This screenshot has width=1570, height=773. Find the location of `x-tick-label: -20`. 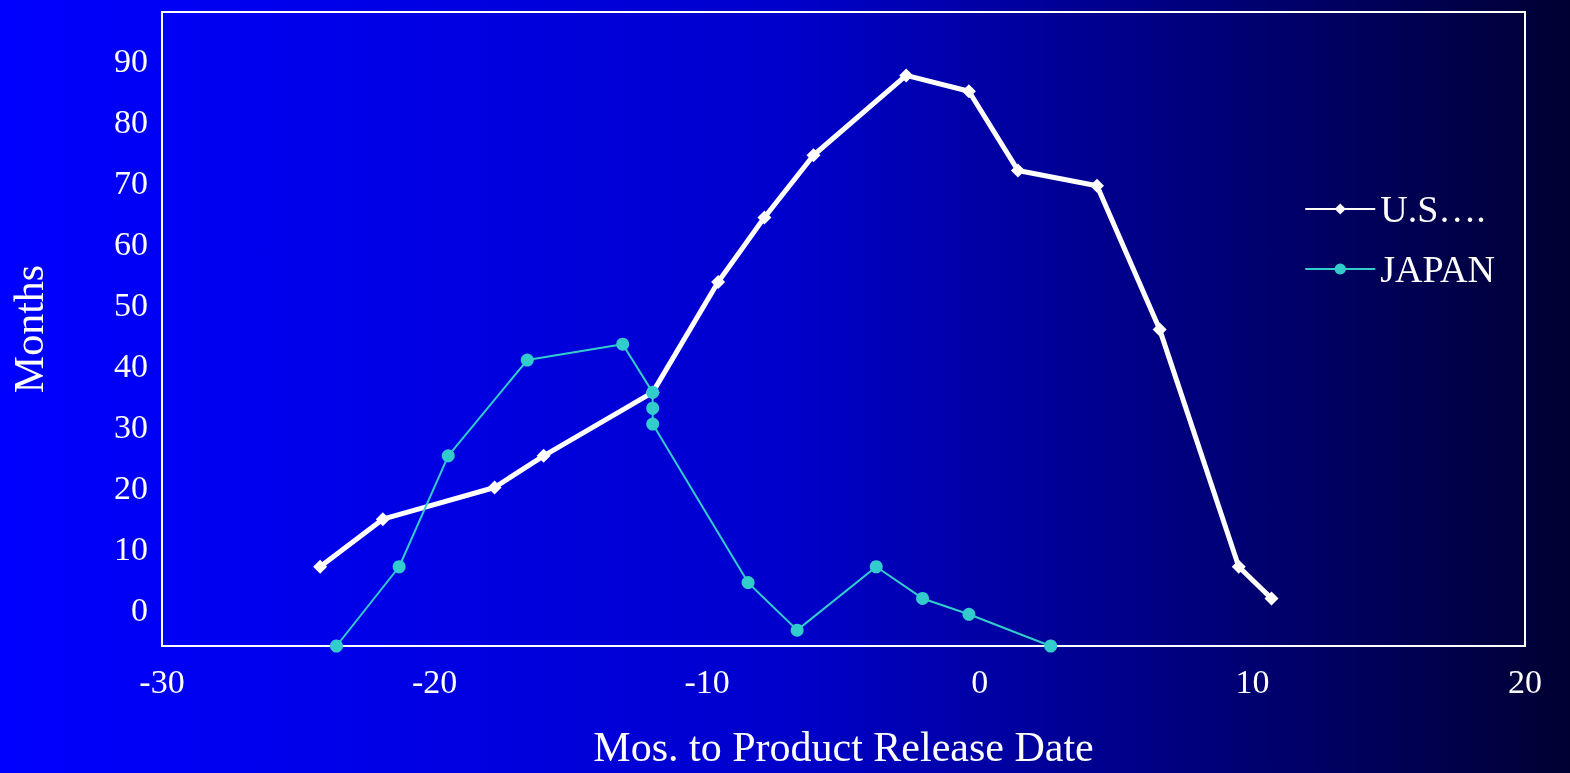

x-tick-label: -20 is located at coordinates (434, 681).